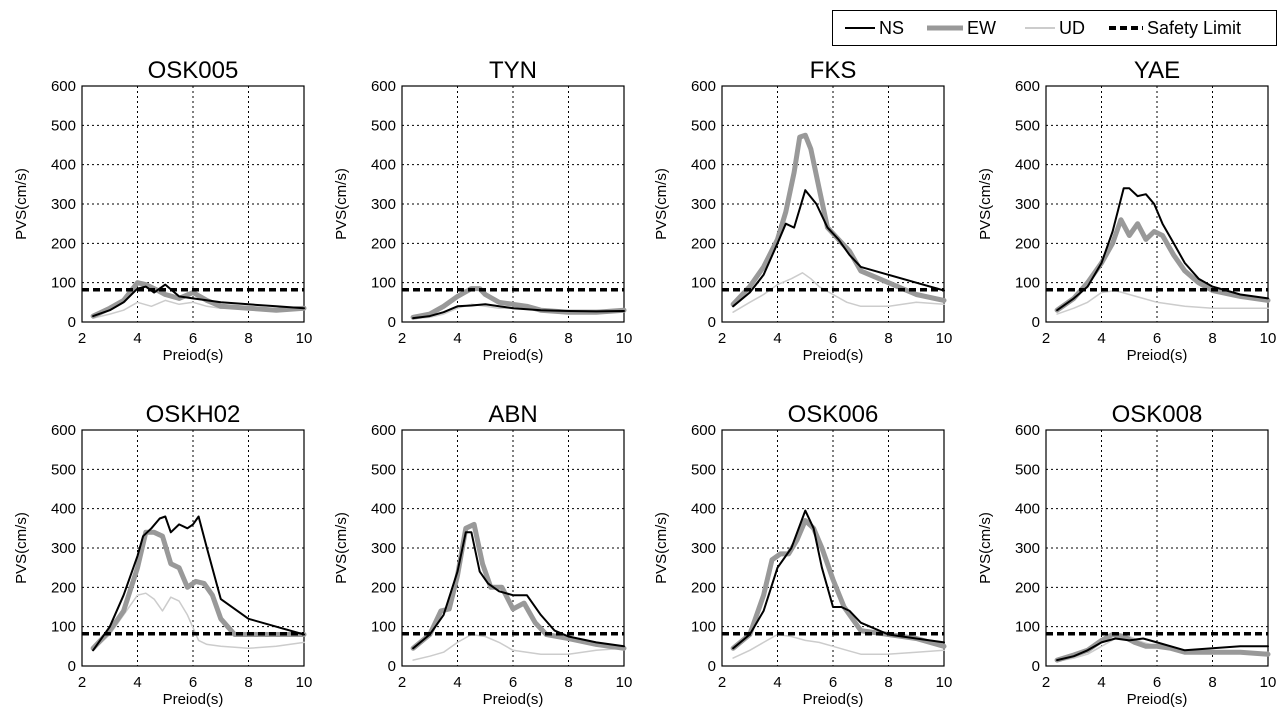  I want to click on legend-label-ew: EW, so click(981, 27).